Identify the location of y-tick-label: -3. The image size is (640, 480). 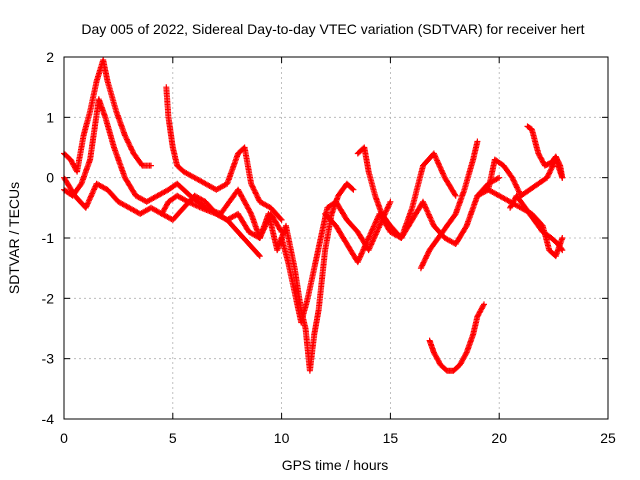
(48, 359).